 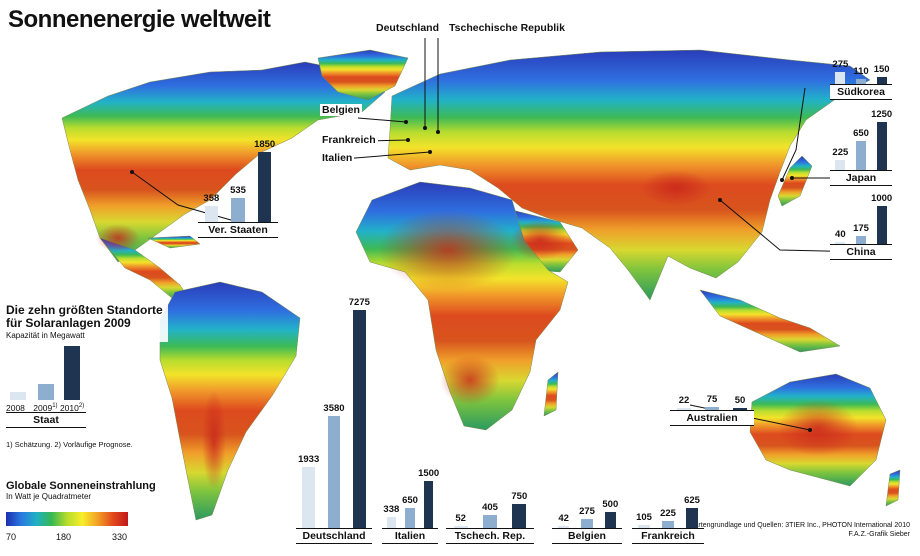 What do you see at coordinates (429, 473) in the screenshot?
I see `bar-value-label: 1500` at bounding box center [429, 473].